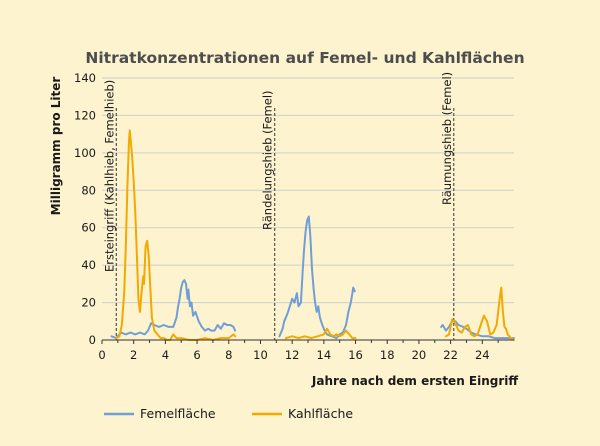 This screenshot has width=600, height=446. What do you see at coordinates (92, 340) in the screenshot?
I see `y-tick-label: 0` at bounding box center [92, 340].